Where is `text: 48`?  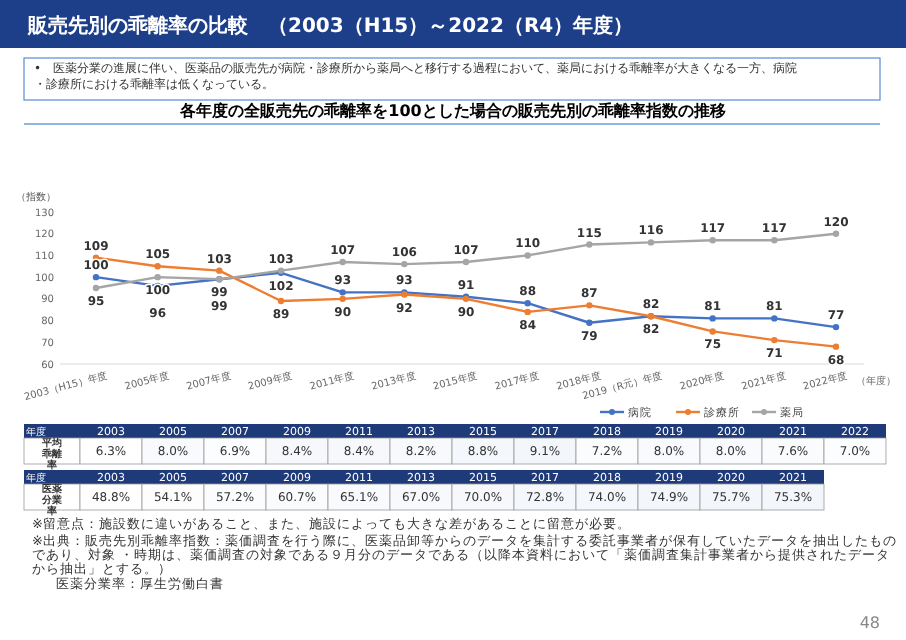
text: 48 is located at coordinates (869, 623).